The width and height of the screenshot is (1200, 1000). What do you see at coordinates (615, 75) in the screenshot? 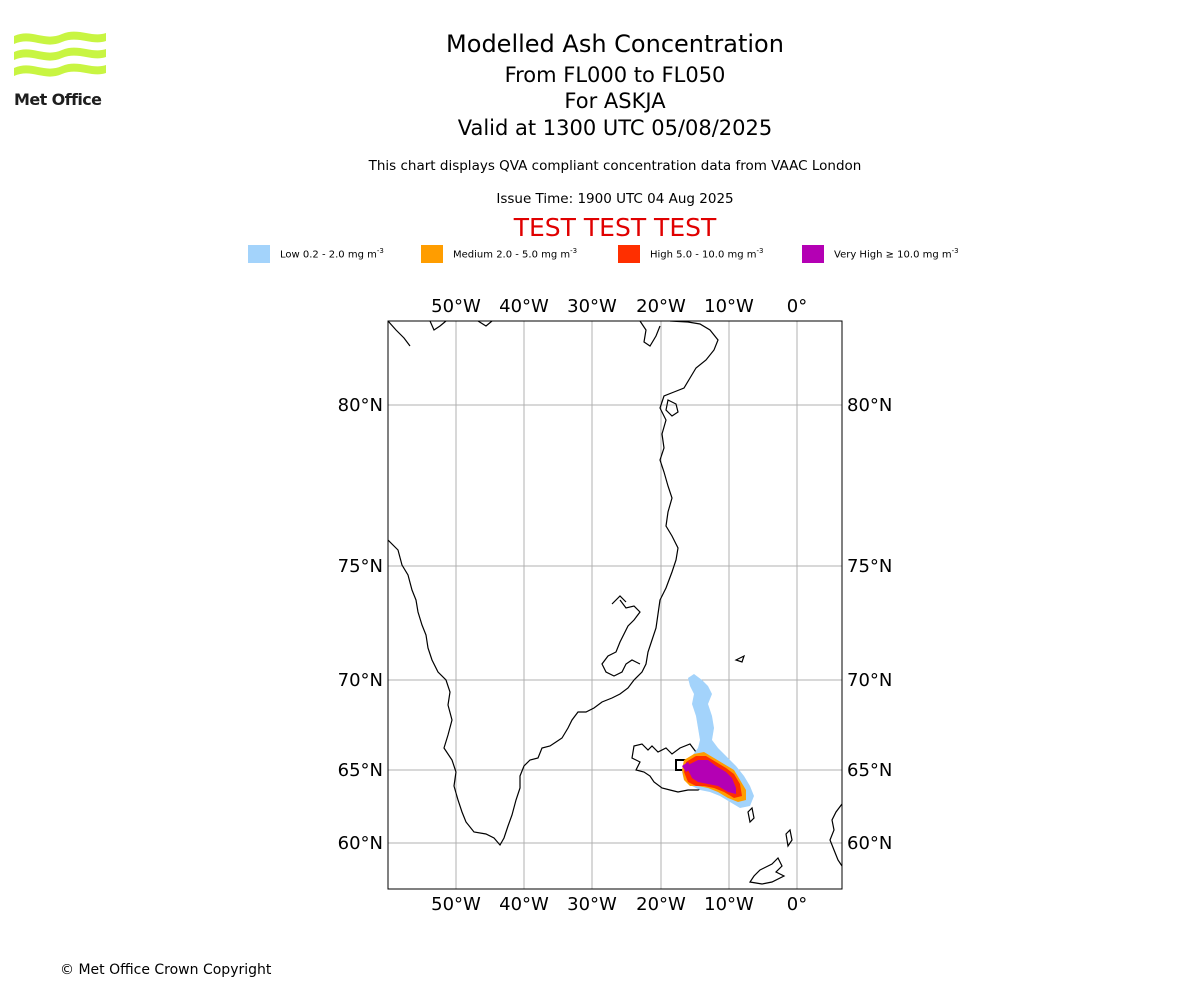
I see `flight-level-range: From FL000 to FL050` at bounding box center [615, 75].